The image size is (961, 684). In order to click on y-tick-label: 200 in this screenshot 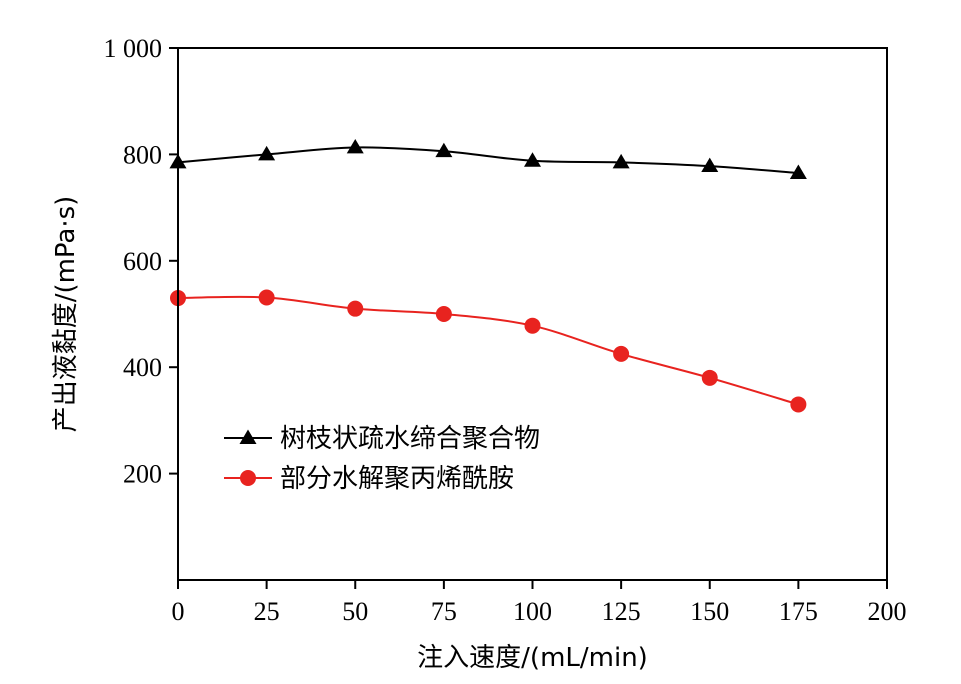, I will do `click(142, 474)`.